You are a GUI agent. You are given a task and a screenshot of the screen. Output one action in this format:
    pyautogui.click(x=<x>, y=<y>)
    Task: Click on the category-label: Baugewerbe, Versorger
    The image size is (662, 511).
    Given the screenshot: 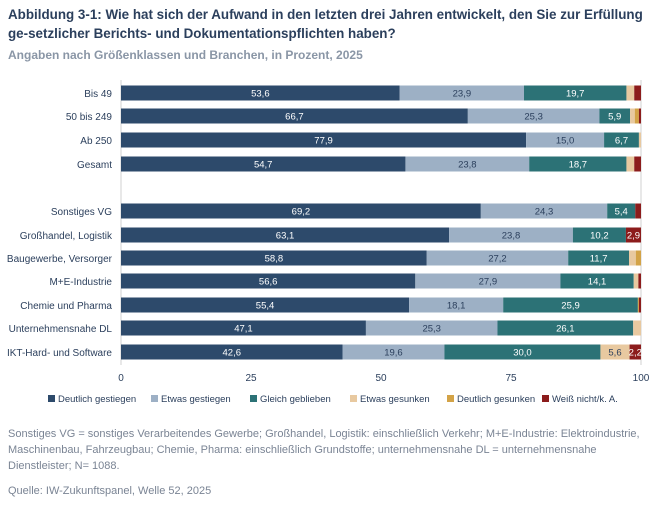 What is the action you would take?
    pyautogui.click(x=60, y=259)
    